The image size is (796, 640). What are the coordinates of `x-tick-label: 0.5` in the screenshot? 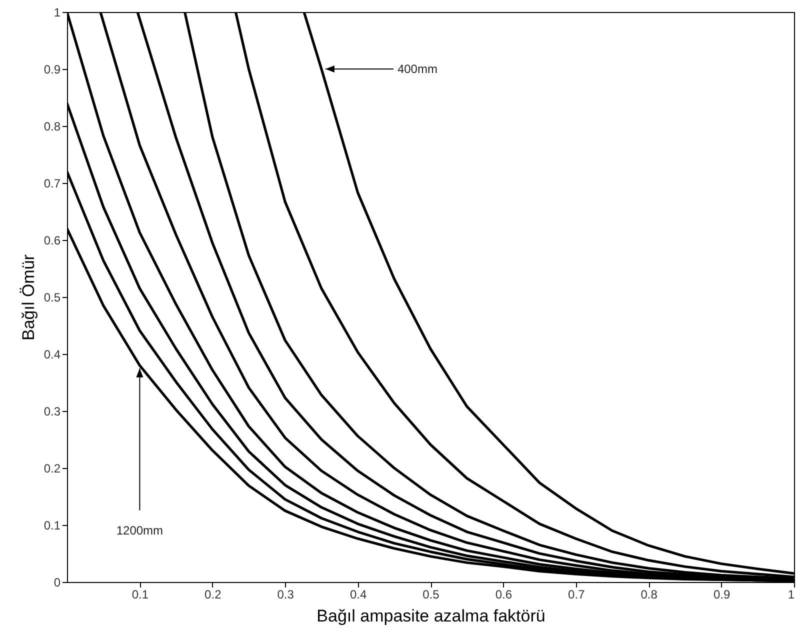 It's located at (431, 595).